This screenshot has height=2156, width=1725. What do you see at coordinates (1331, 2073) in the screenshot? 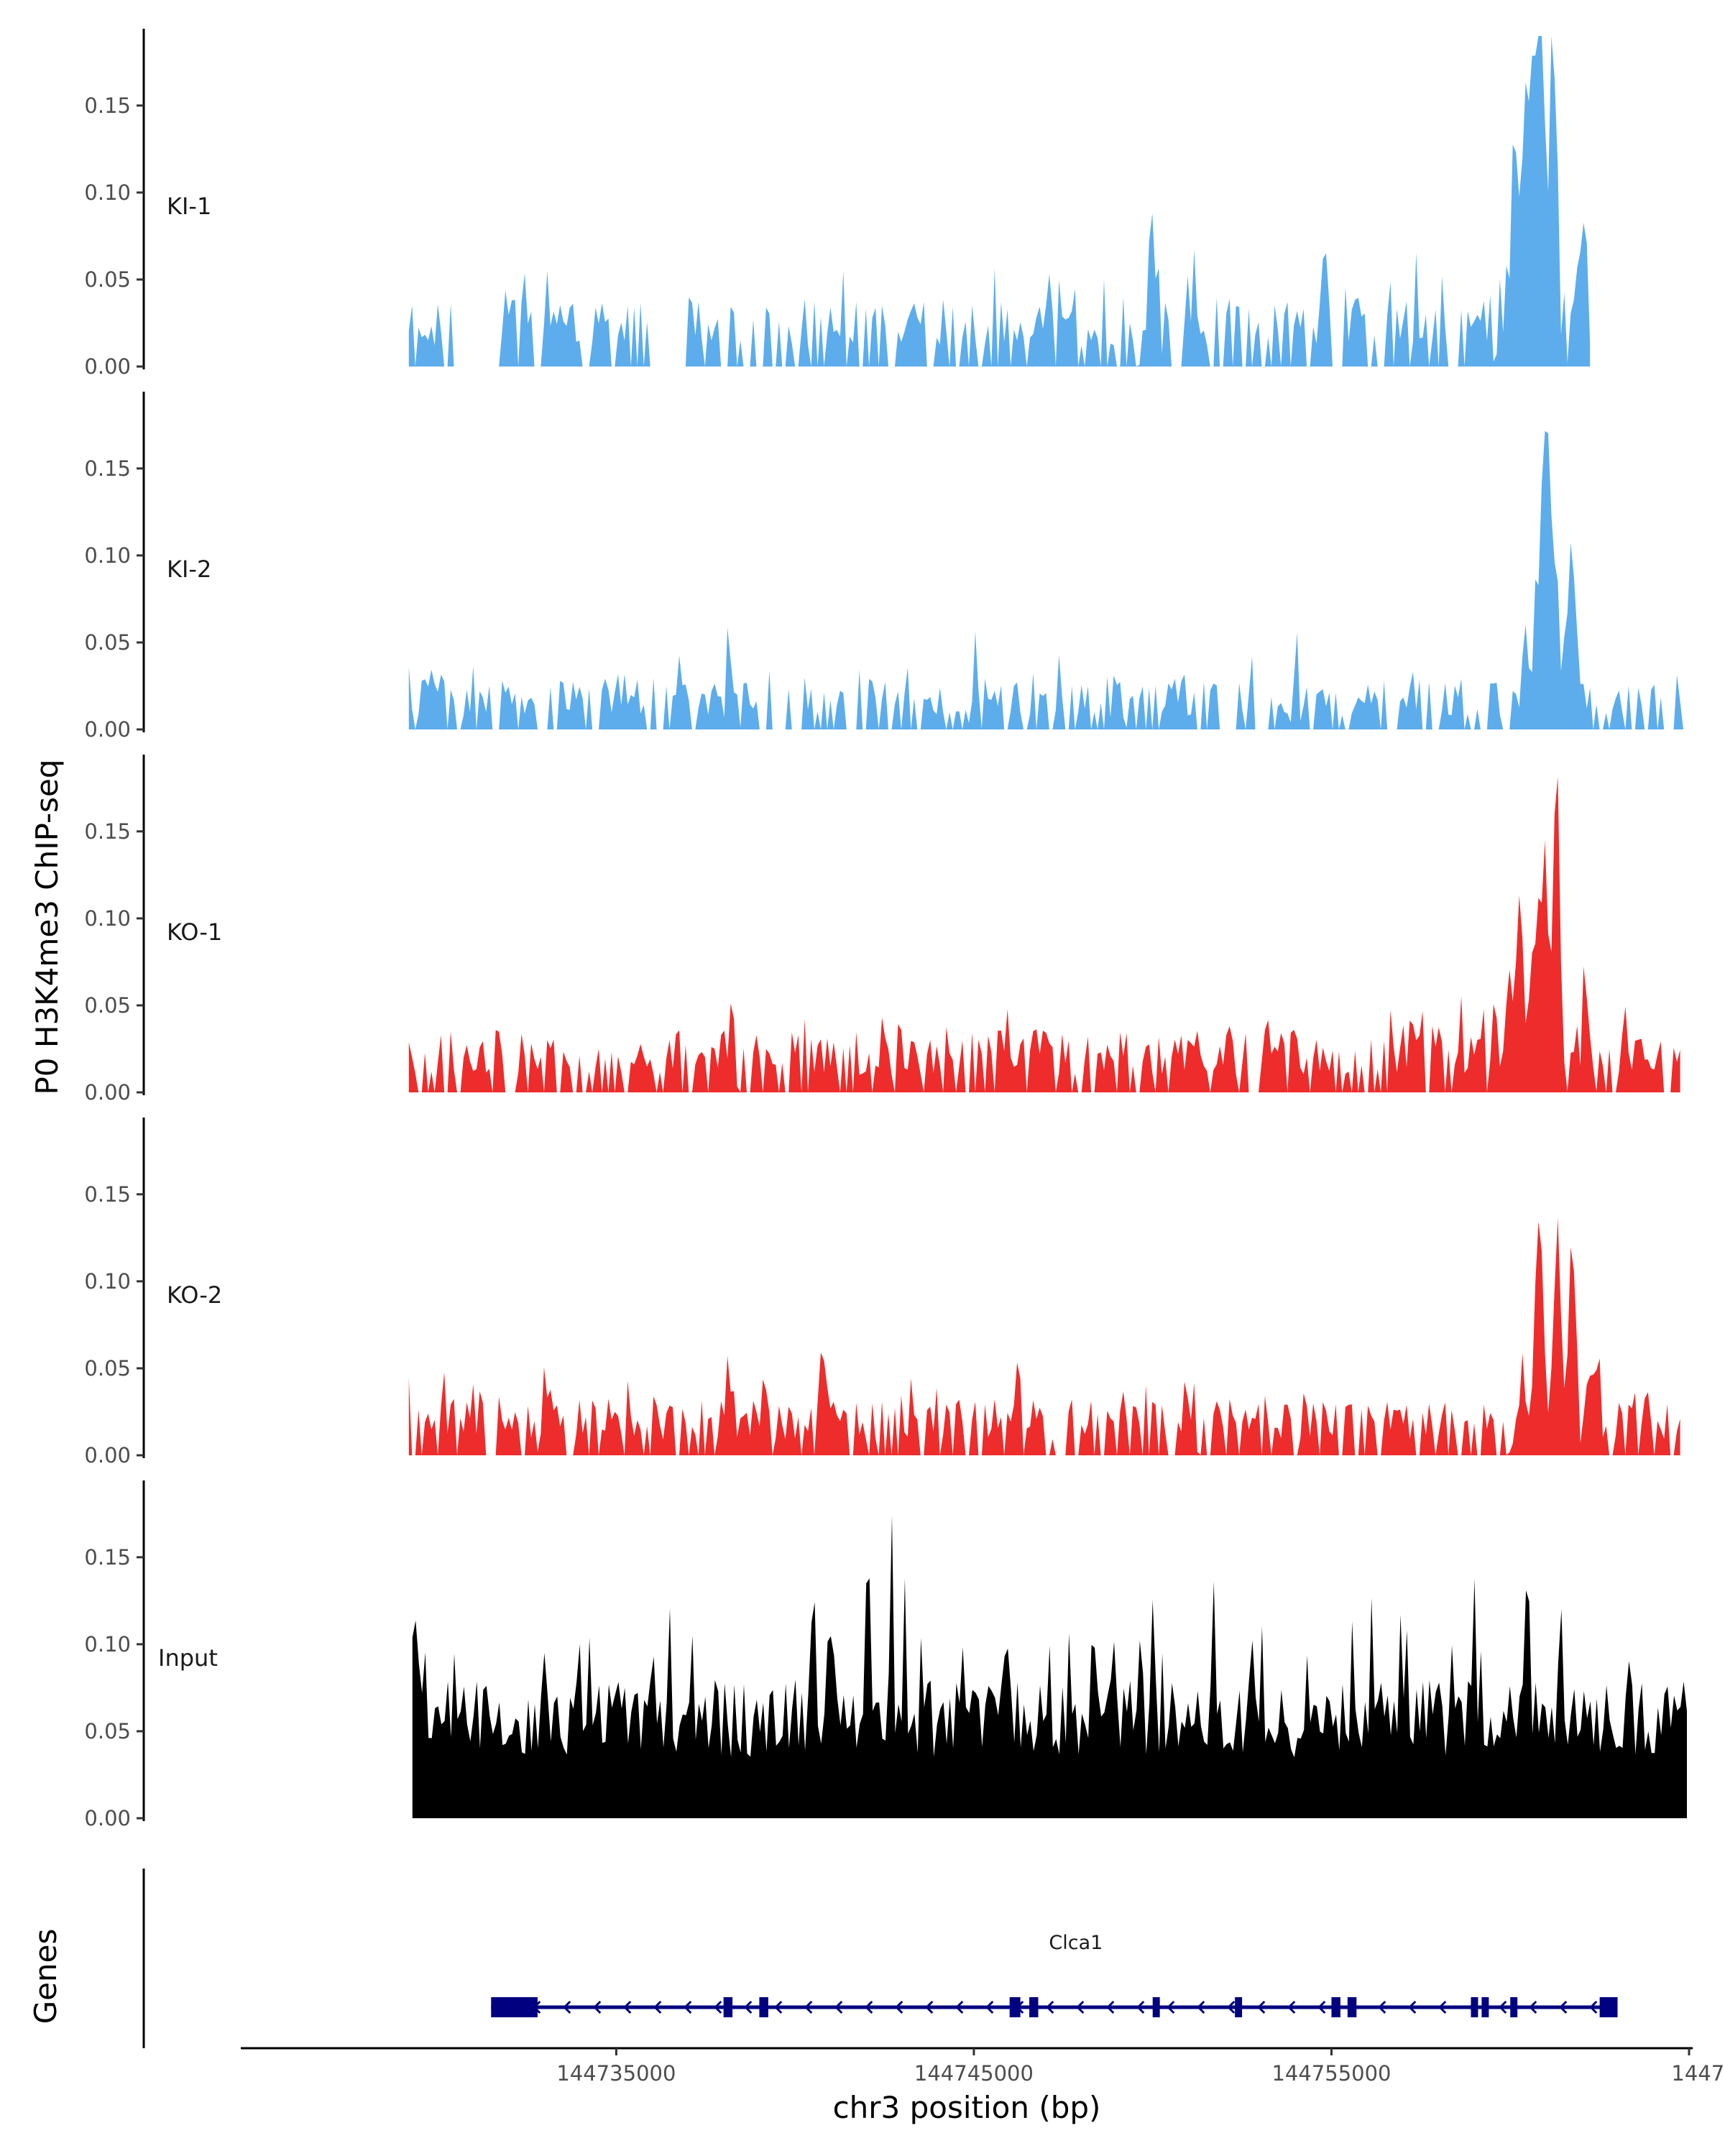
I see `x-tick-label: 144755000` at bounding box center [1331, 2073].